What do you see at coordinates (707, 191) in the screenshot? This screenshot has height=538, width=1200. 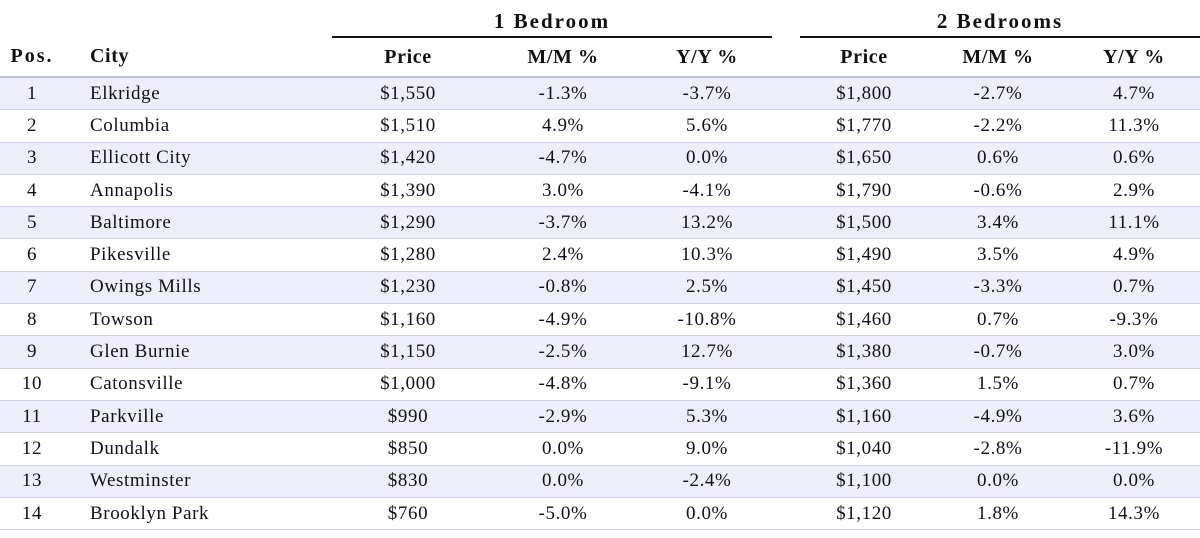 I see `cell-yy-1br: -4.1%` at bounding box center [707, 191].